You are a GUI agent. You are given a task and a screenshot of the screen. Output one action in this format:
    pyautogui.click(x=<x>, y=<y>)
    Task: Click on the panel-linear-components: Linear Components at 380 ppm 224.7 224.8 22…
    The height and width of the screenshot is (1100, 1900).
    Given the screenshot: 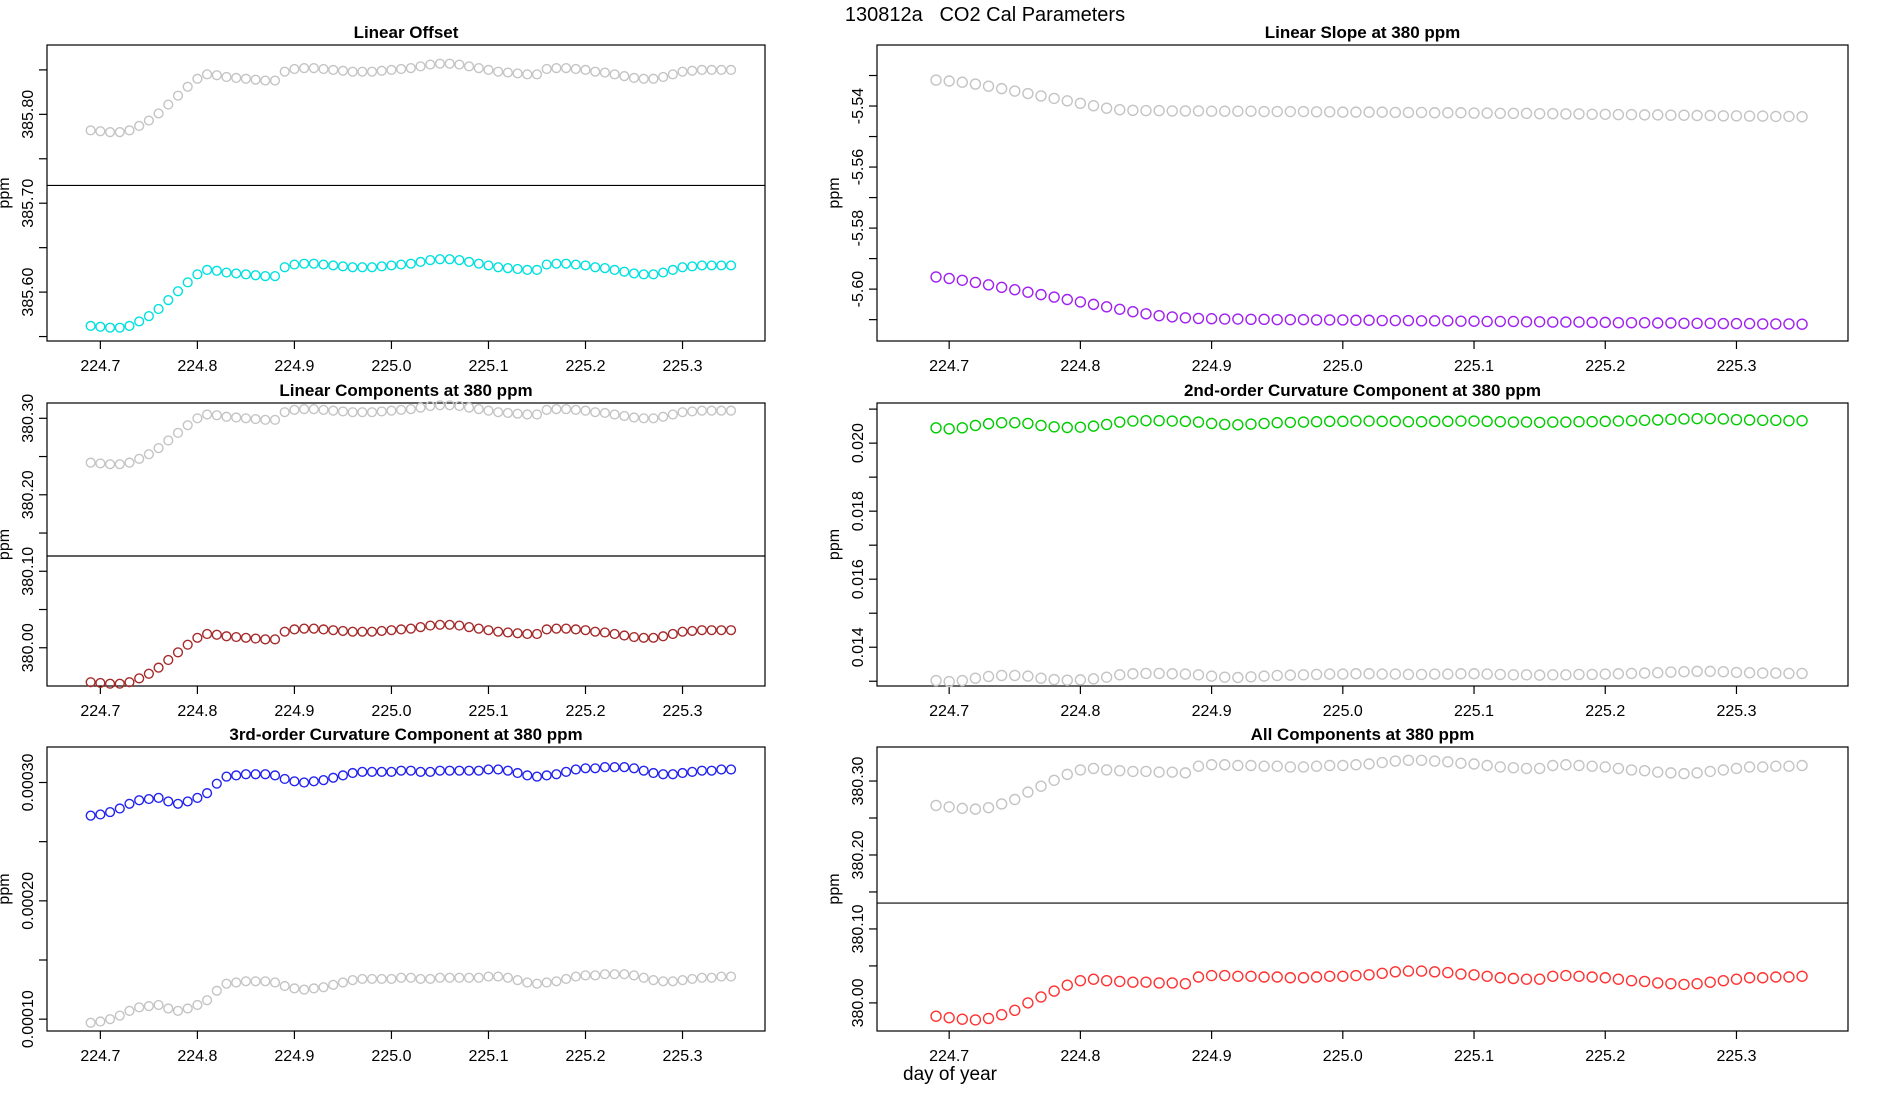 What is the action you would take?
    pyautogui.click(x=383, y=550)
    